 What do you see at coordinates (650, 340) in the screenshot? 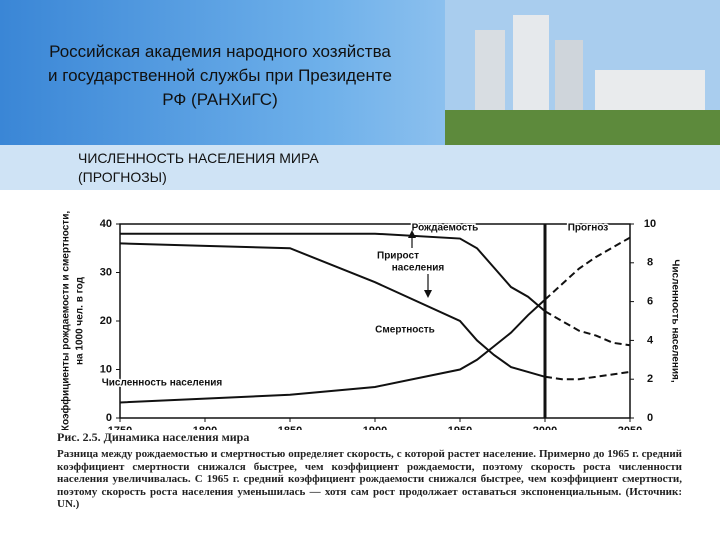
I see `y2-tick-label: 4` at bounding box center [650, 340].